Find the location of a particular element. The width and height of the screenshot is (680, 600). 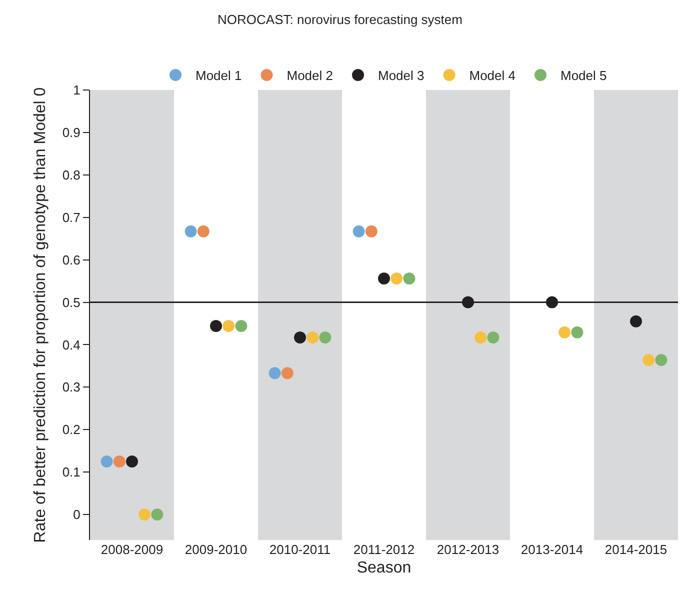

x-tick-label: 2012-2013 is located at coordinates (468, 549).